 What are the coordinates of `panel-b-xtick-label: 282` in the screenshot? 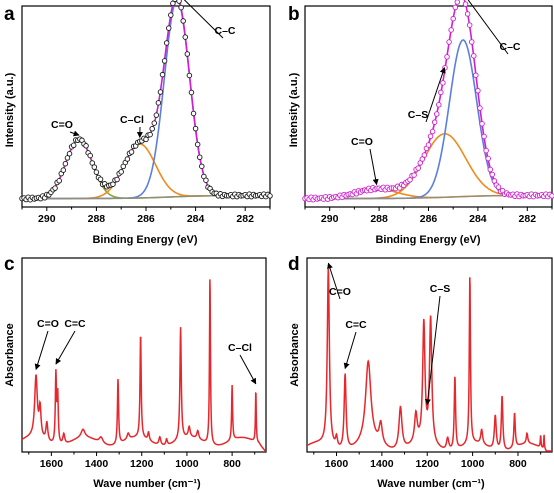 It's located at (528, 219).